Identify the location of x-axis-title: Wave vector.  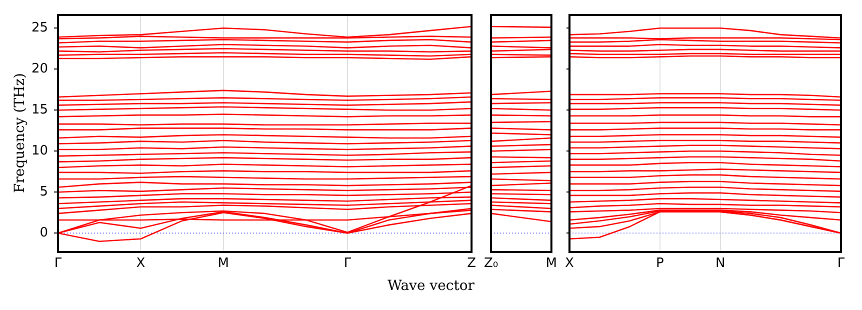
(431, 286).